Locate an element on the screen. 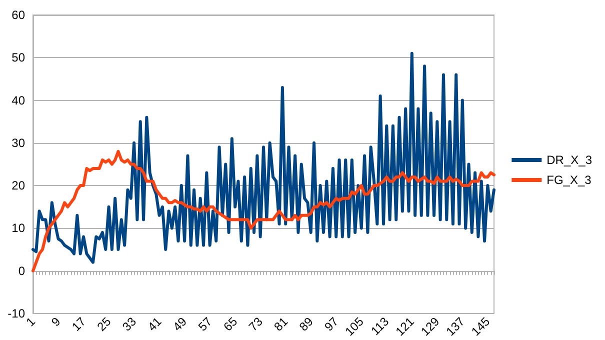 Image resolution: width=605 pixels, height=340 pixels. x-tick-label: 73 is located at coordinates (256, 324).